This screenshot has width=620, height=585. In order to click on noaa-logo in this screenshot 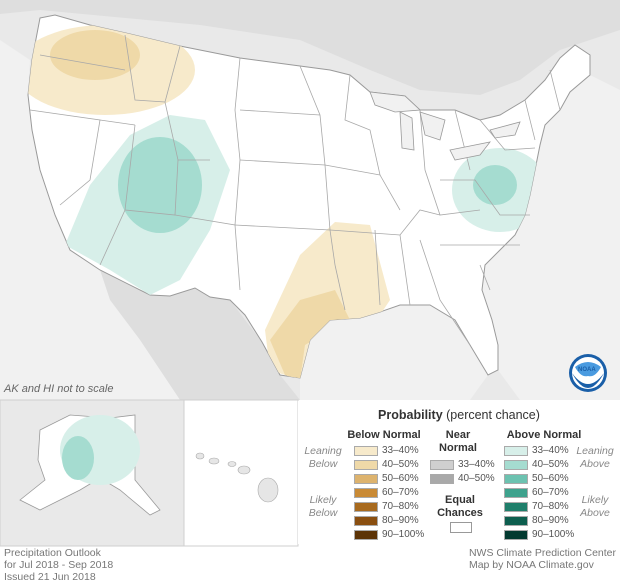, I will do `click(588, 373)`.